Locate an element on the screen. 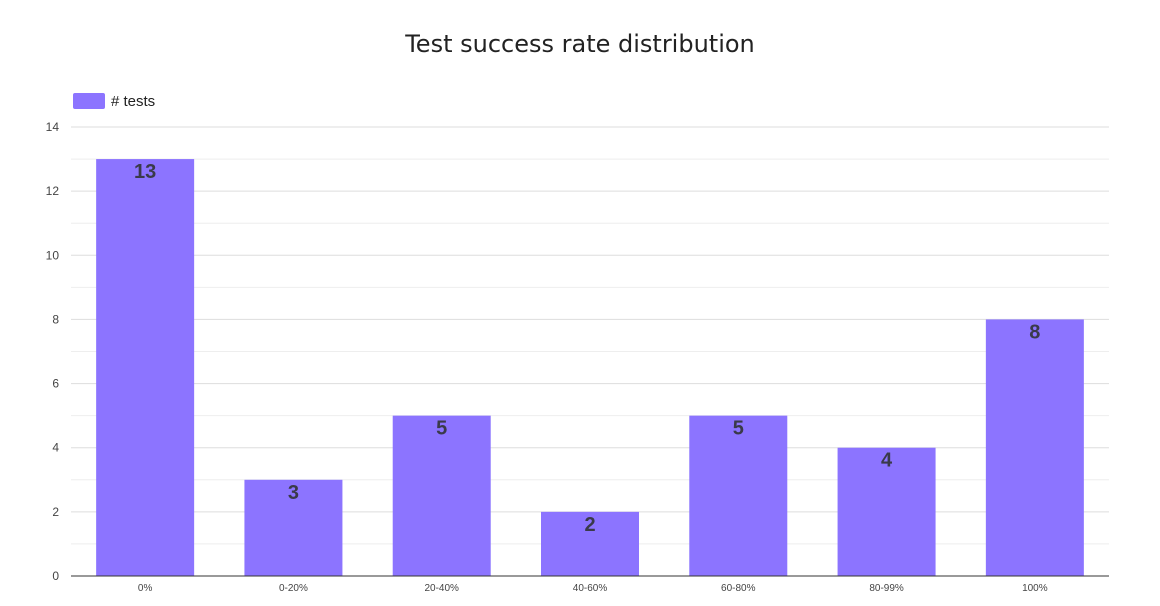 The image size is (1160, 606). y-tick-label: 8 is located at coordinates (55, 319).